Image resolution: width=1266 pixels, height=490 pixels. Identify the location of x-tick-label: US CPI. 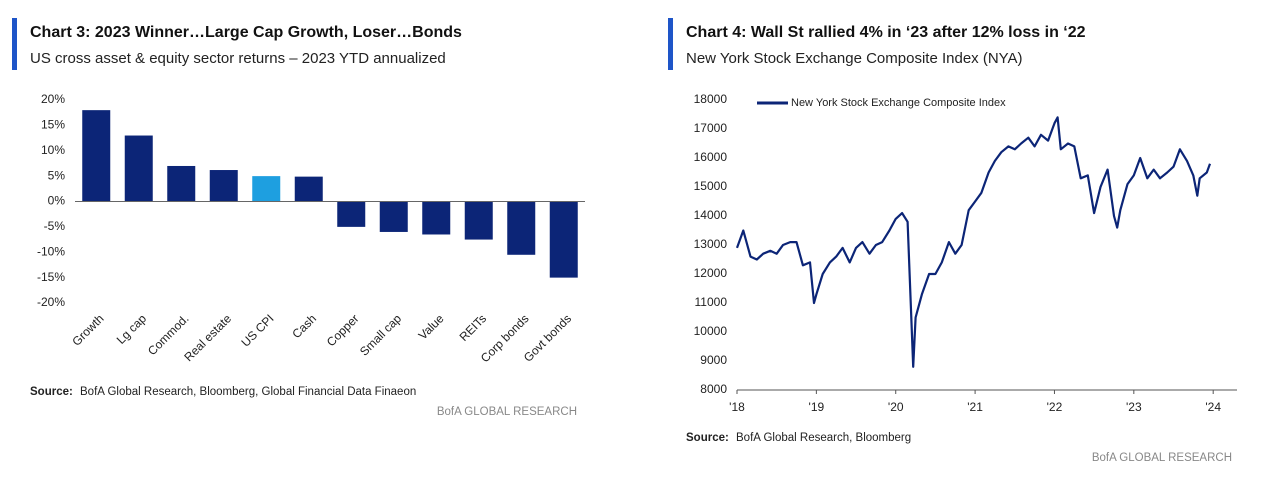
(257, 330).